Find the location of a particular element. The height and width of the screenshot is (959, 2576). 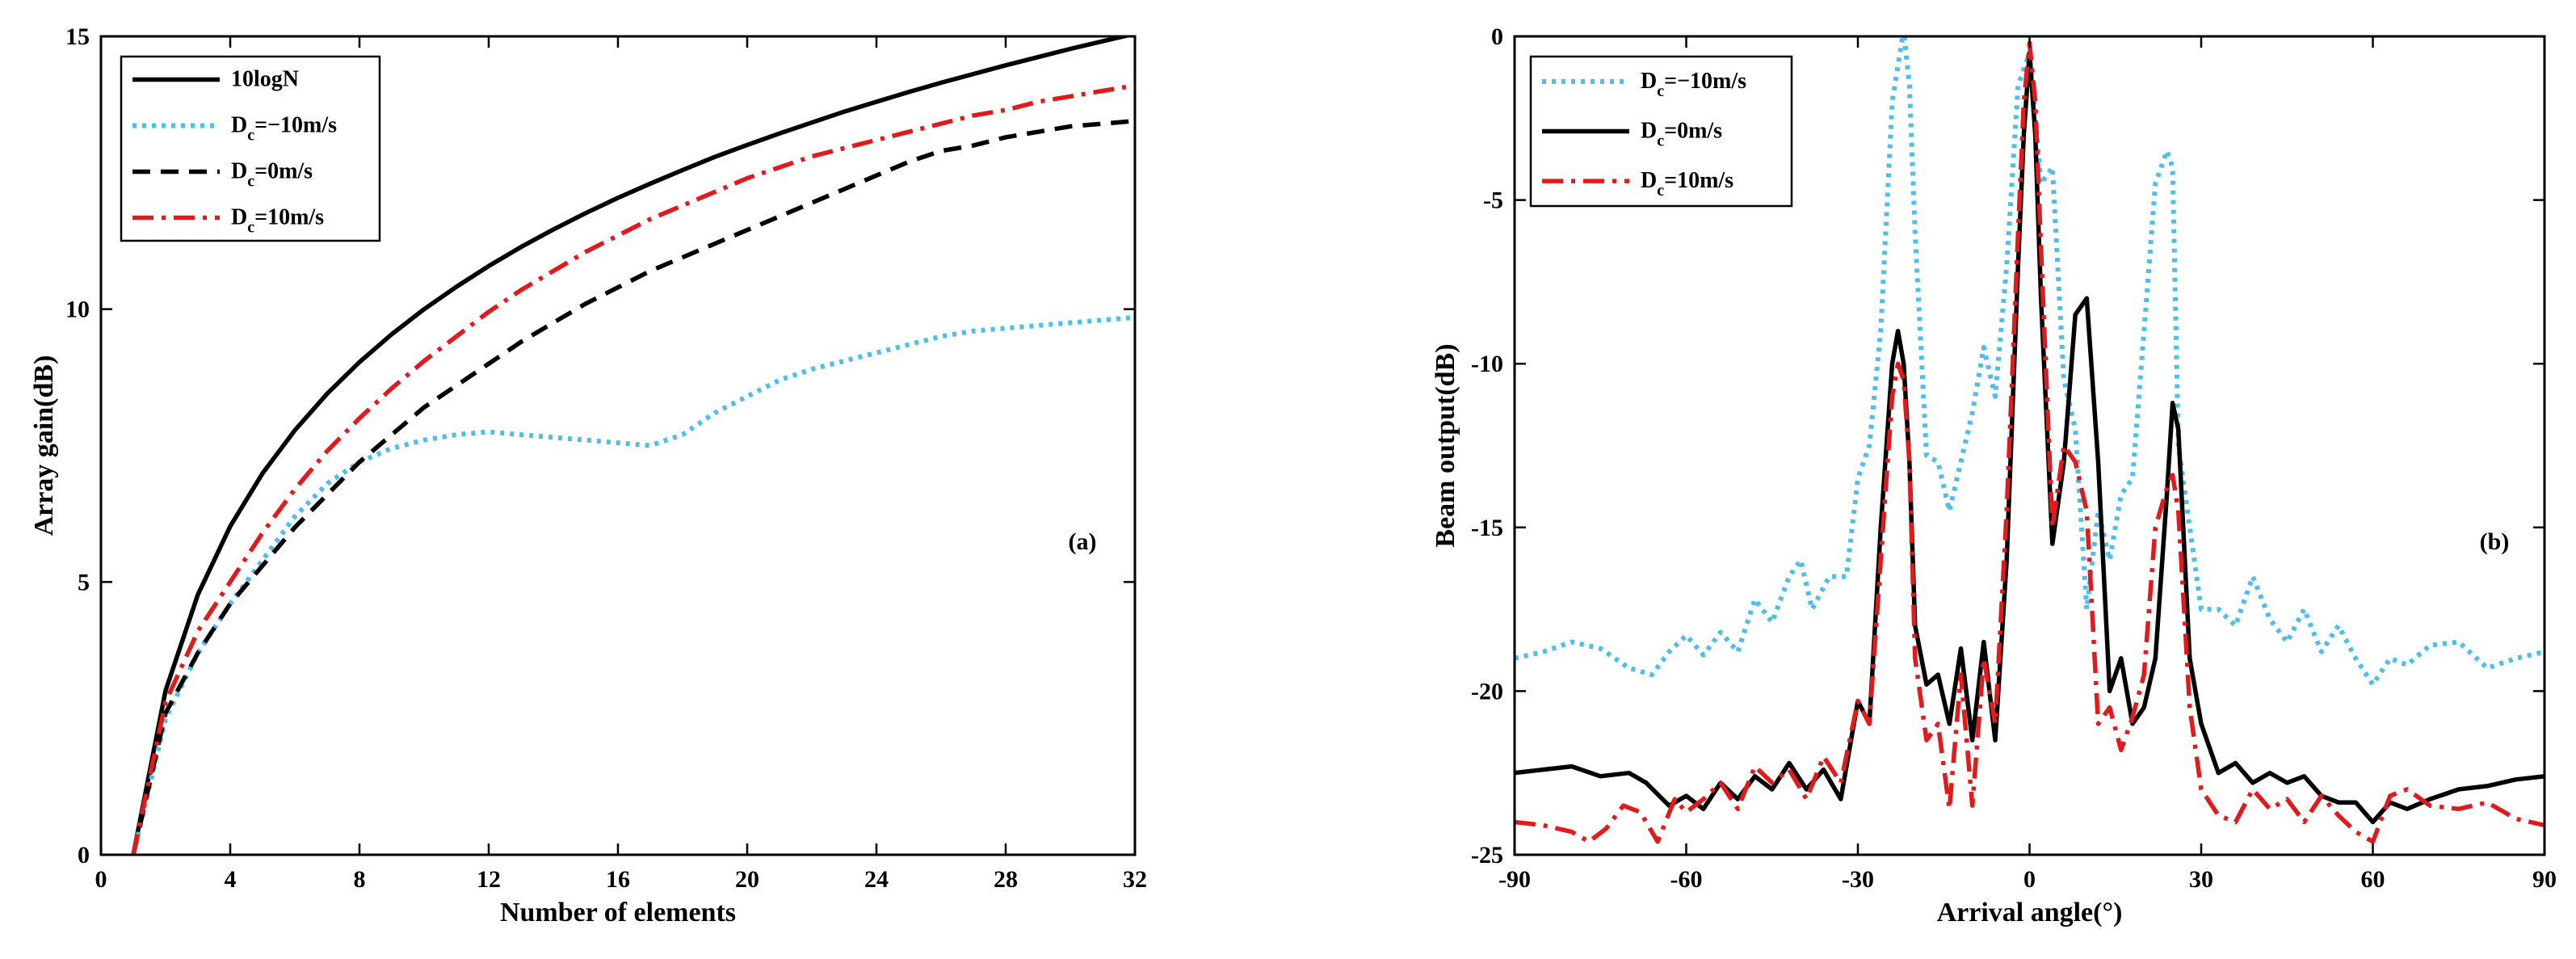

x-tick-label: 20 is located at coordinates (747, 879).